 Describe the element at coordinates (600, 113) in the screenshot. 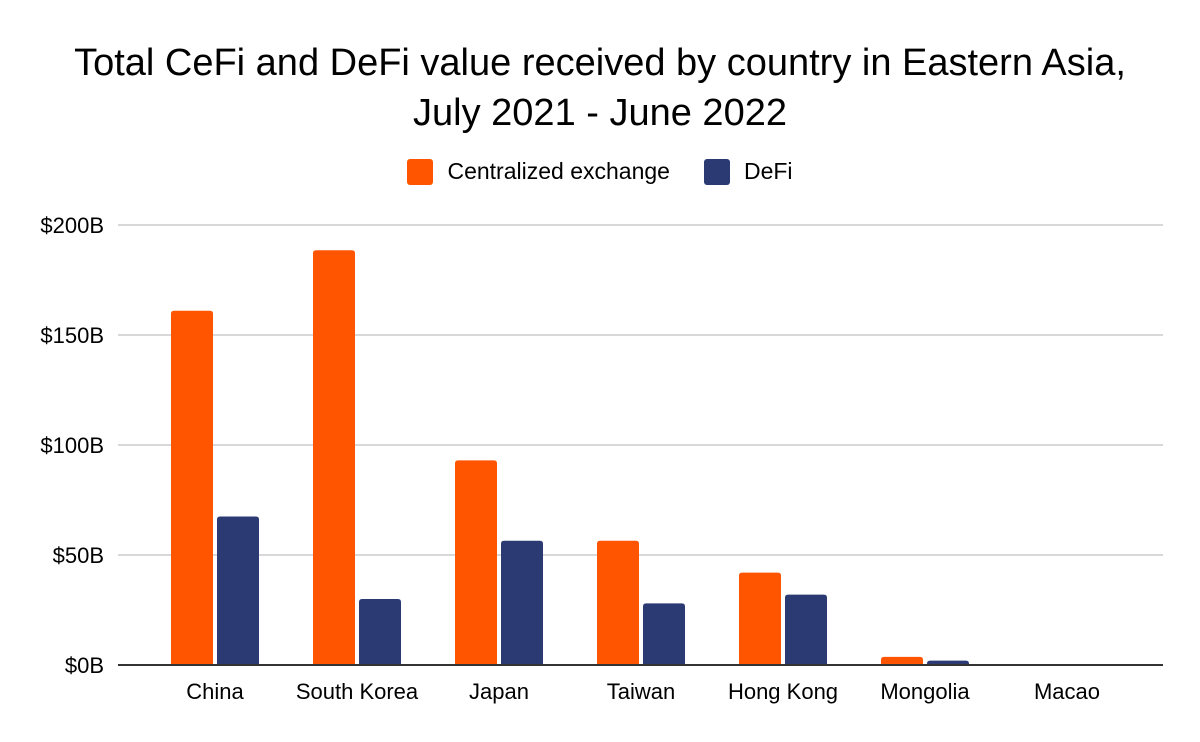

I see `chart-title-line2: July 2021 - June 2022` at that location.